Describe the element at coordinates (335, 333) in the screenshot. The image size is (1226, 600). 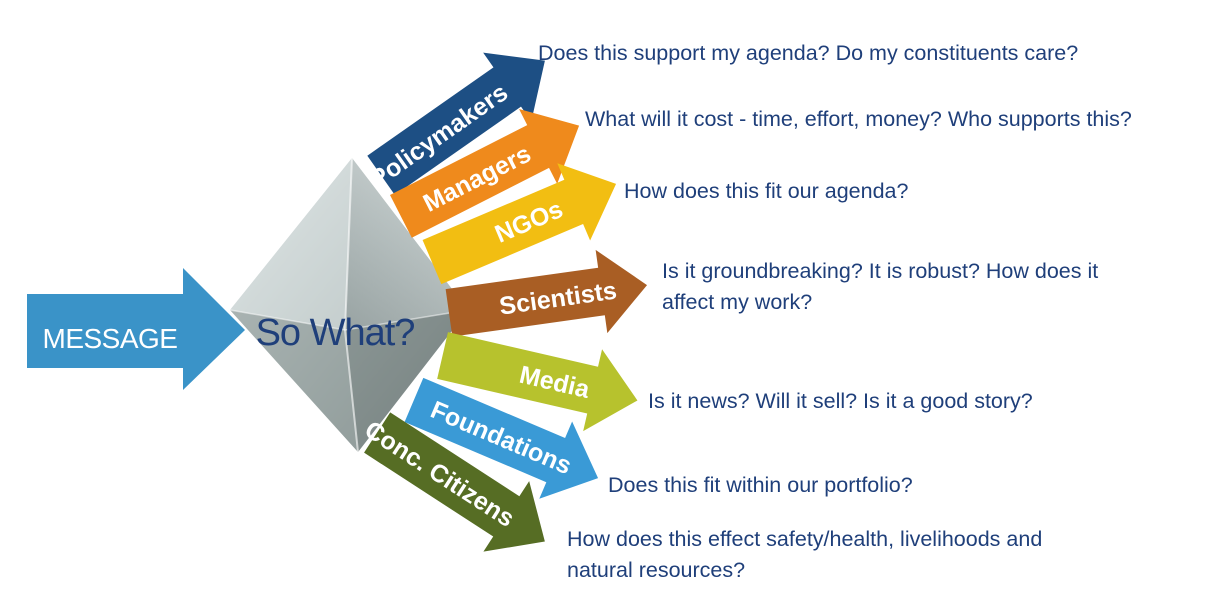
I see `so-what-label: So What?` at that location.